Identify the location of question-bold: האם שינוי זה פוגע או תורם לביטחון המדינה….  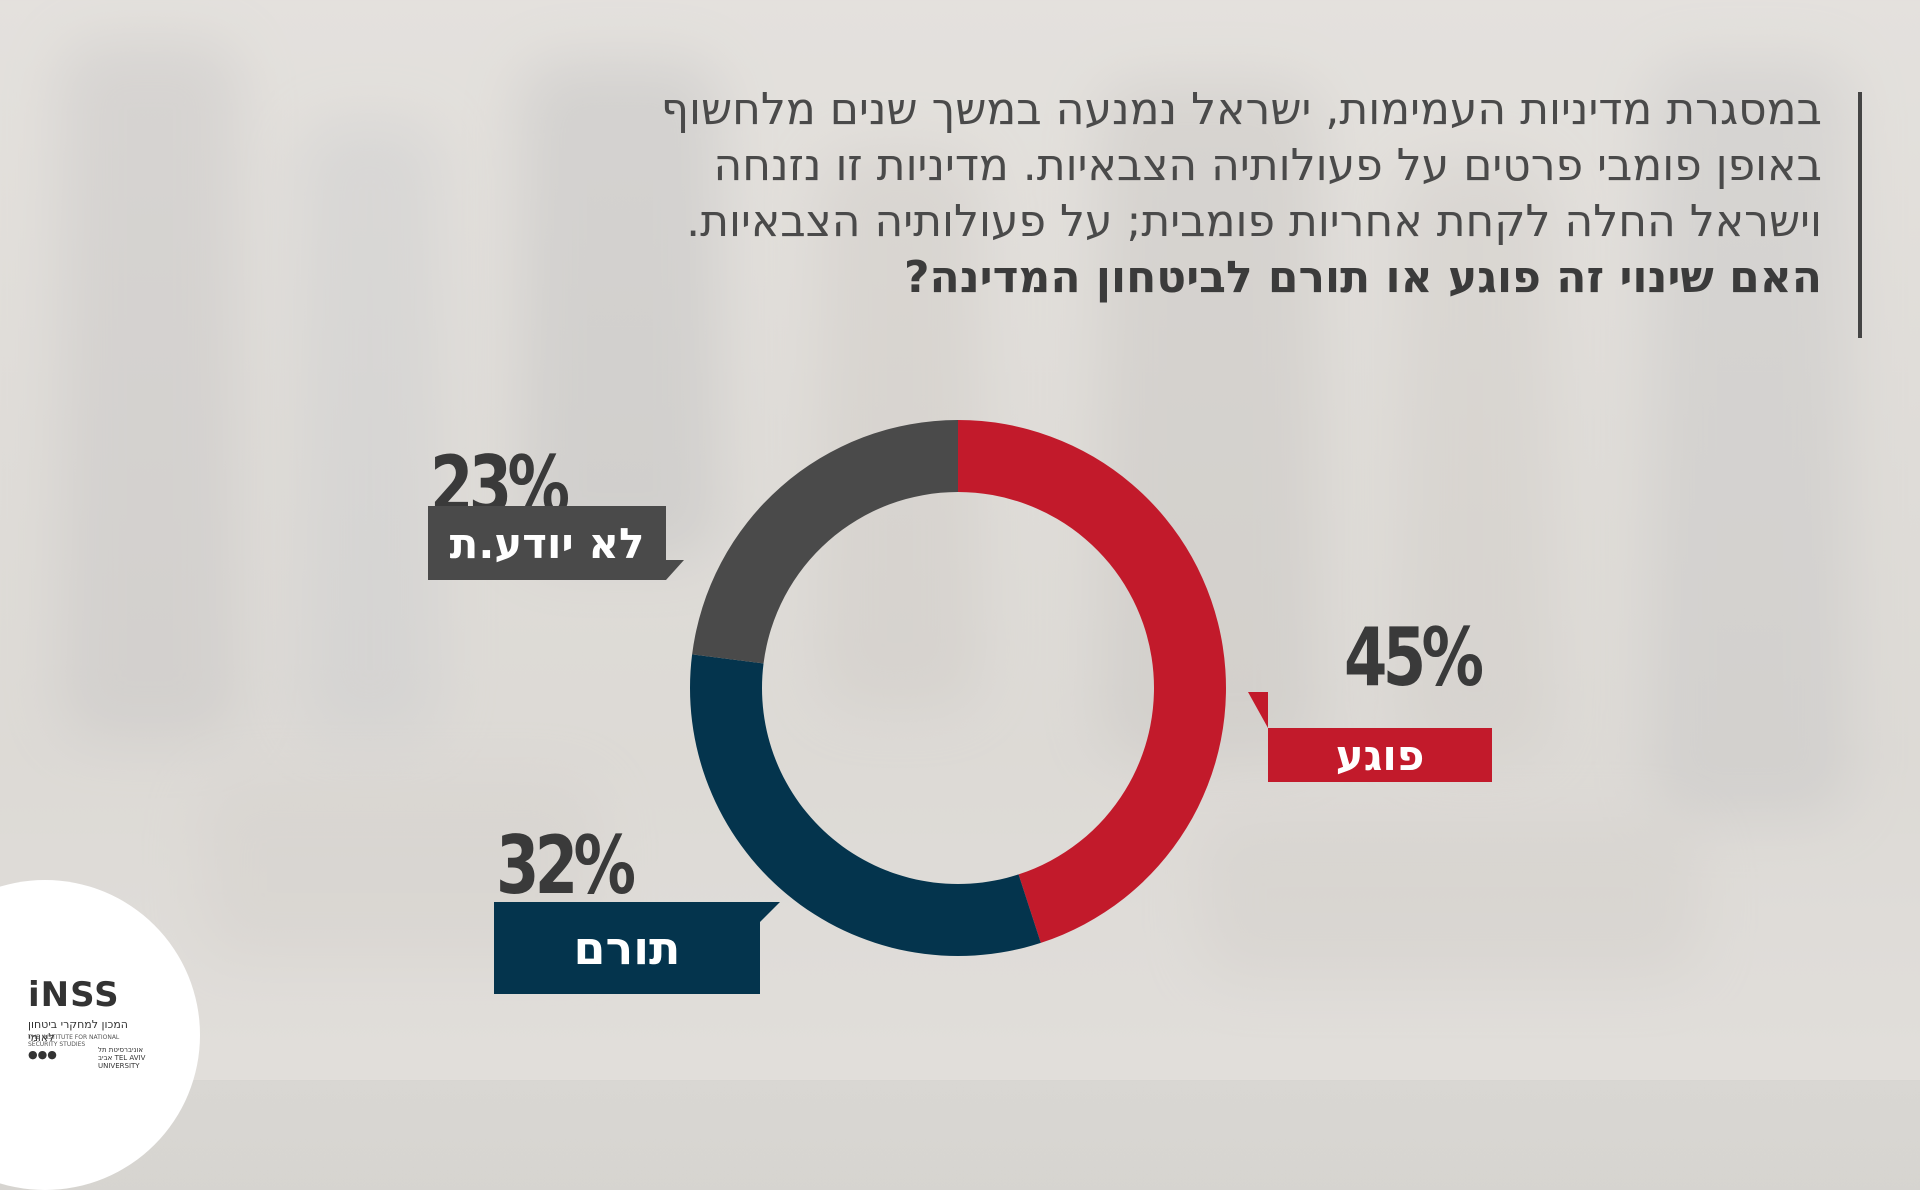
(1362, 277).